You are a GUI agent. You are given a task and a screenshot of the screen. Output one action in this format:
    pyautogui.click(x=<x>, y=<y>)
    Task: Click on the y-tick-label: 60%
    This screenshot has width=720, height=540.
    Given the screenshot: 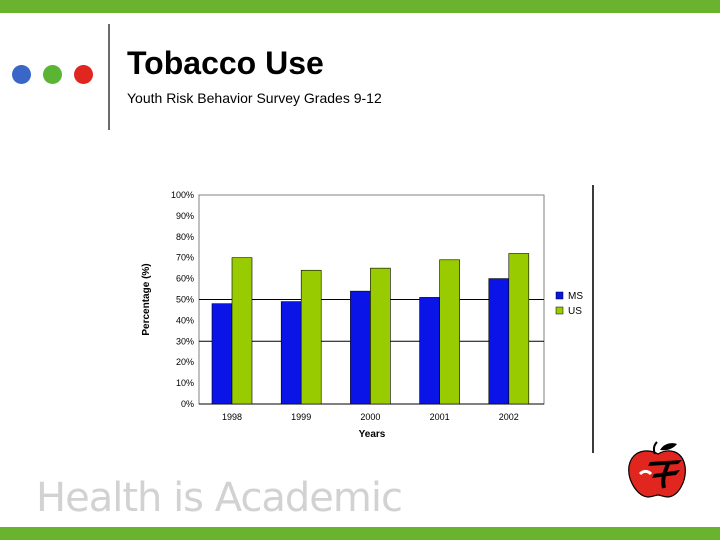 What is the action you would take?
    pyautogui.click(x=185, y=279)
    